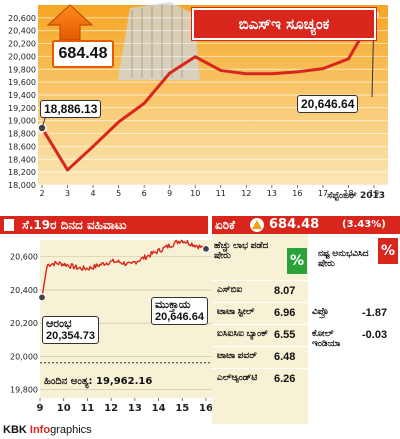 Image resolution: width=400 pixels, height=439 pixels. Describe the element at coordinates (375, 335) in the screenshot. I see `loser-value: -0.03` at that location.